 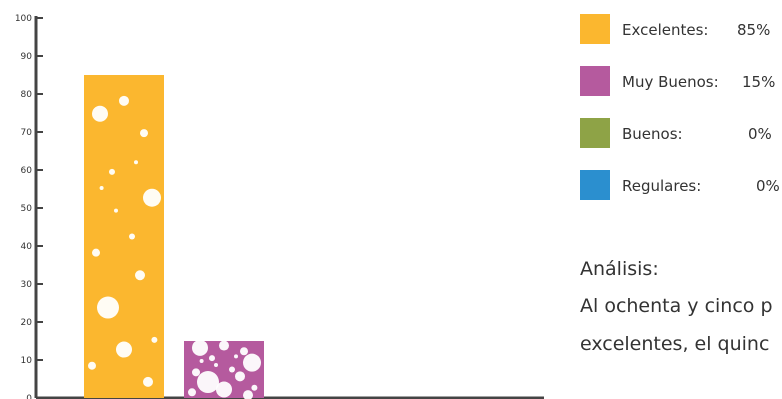 I want to click on analysis-text-line-1: Al ochenta y cinco p, so click(x=676, y=306).